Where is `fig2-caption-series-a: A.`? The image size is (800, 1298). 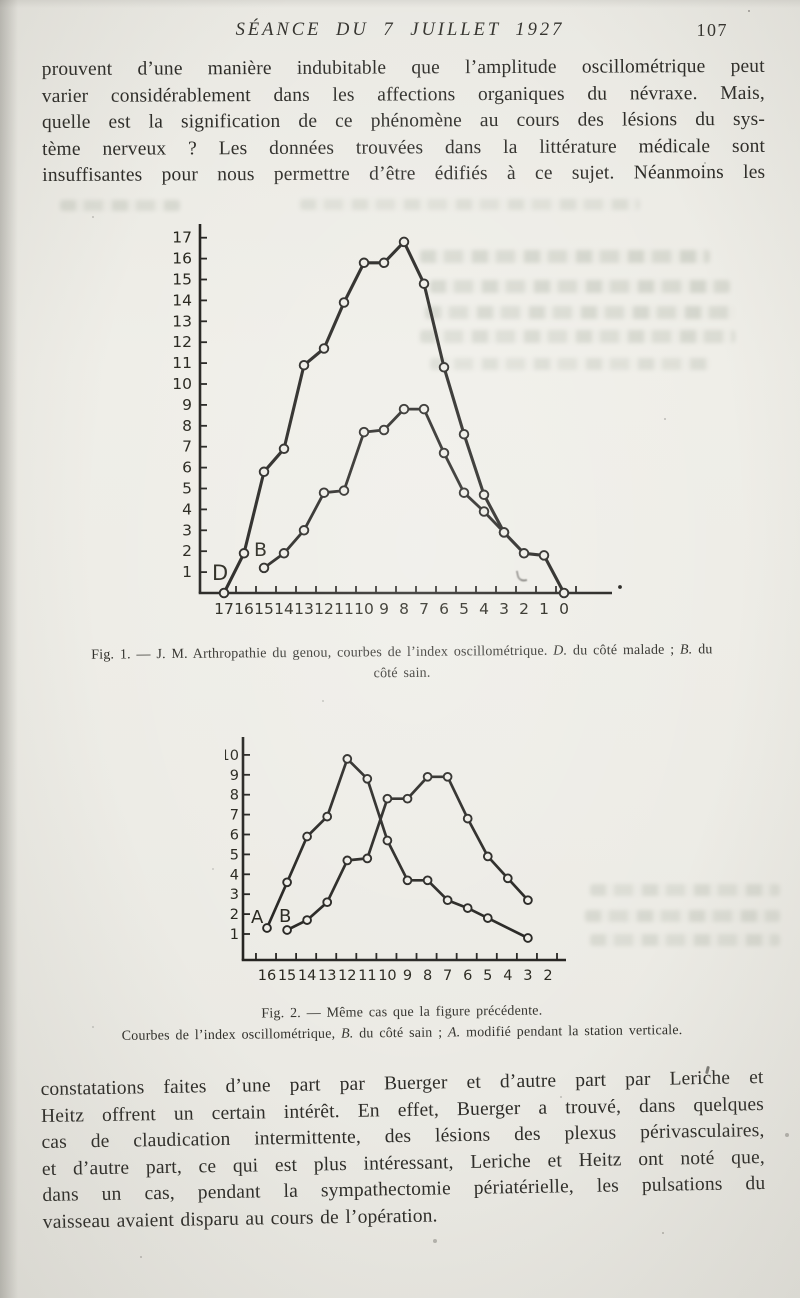 fig2-caption-series-a: A. is located at coordinates (454, 1033).